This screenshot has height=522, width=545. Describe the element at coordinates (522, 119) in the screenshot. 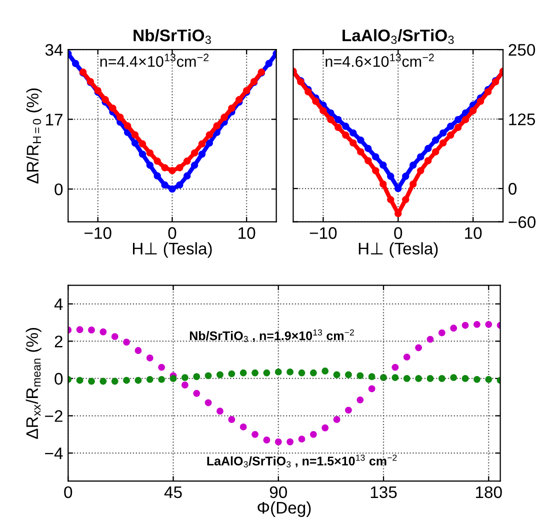

I see `y-tick-label: 125` at that location.